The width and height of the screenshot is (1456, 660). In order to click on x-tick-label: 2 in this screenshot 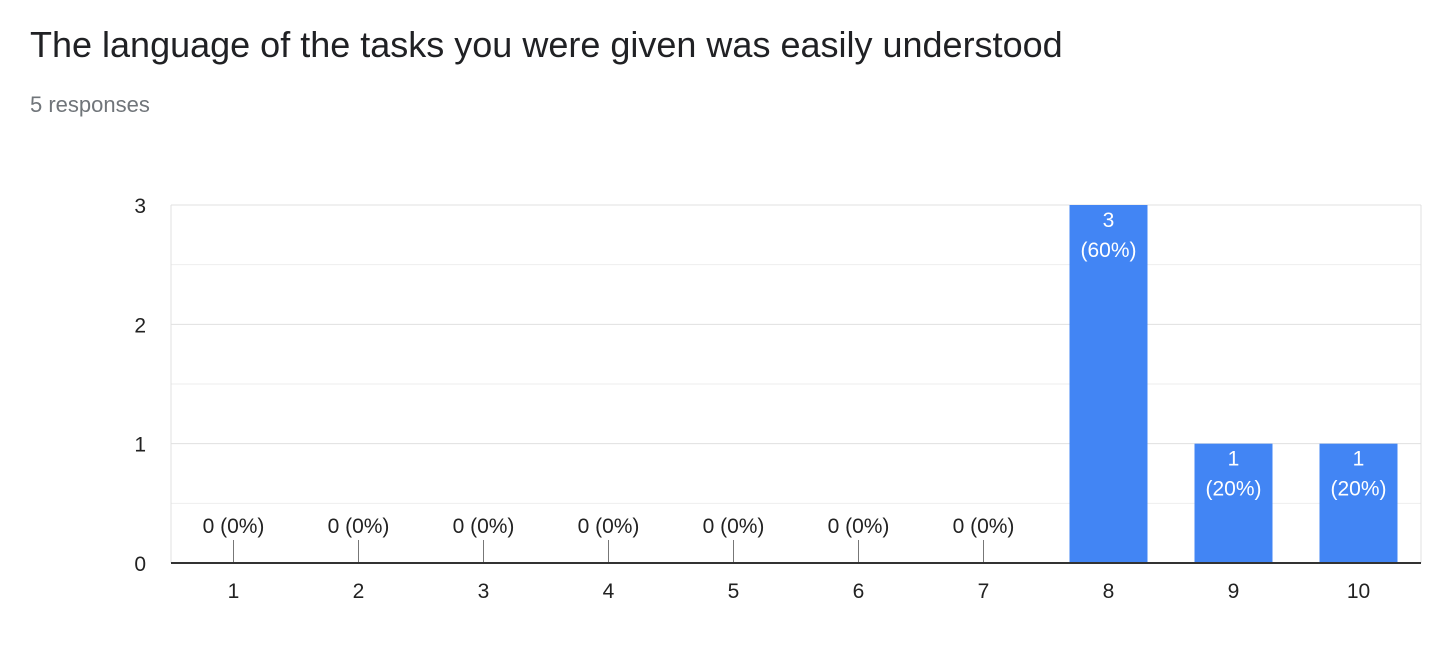, I will do `click(359, 591)`.